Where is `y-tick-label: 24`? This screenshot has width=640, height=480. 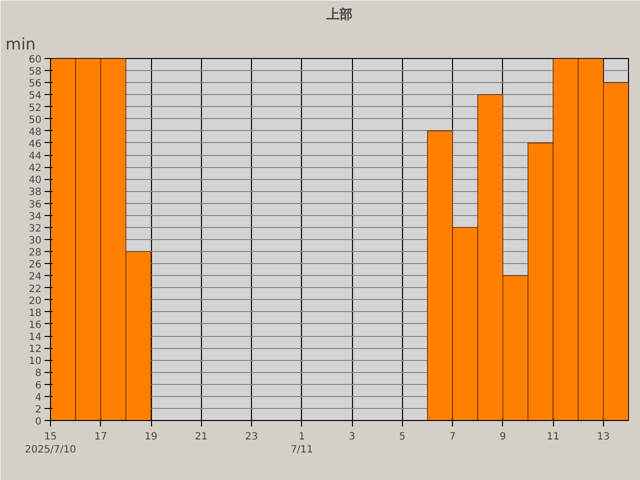 y-tick-label: 24 is located at coordinates (35, 277).